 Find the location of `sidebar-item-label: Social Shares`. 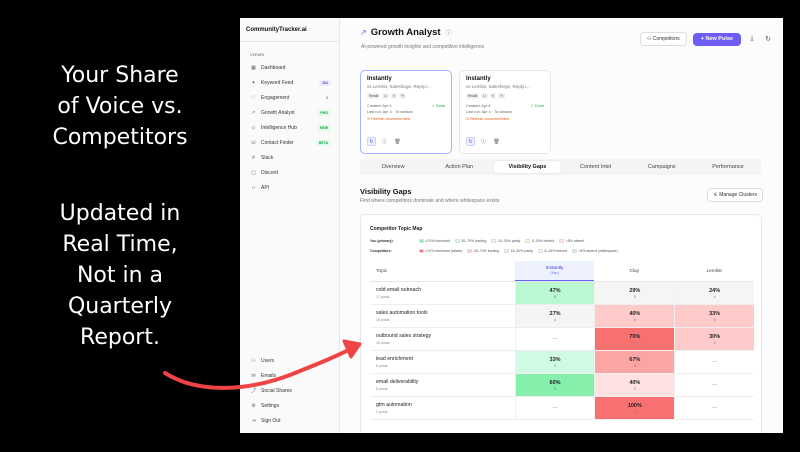

sidebar-item-label: Social Shares is located at coordinates (276, 390).